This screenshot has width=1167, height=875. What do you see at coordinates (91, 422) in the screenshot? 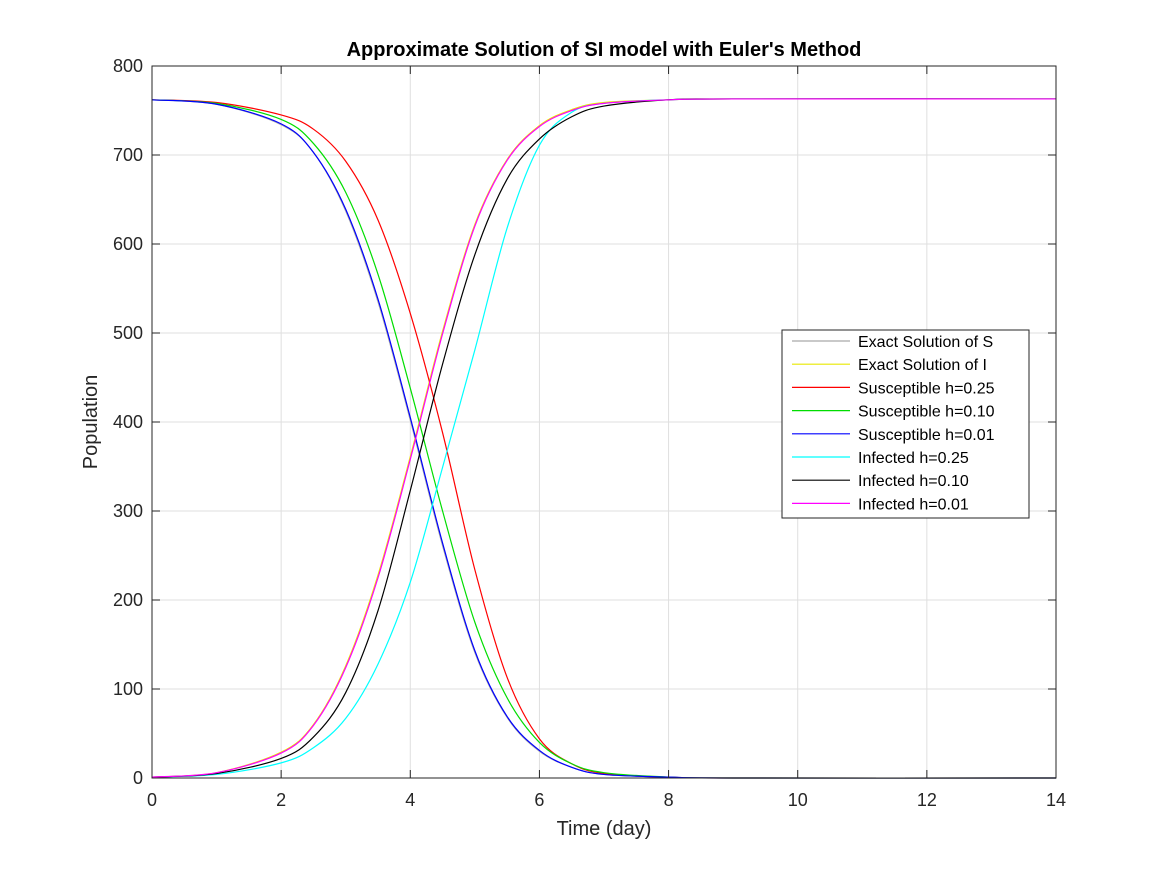
I see `y-axis-title: Population` at bounding box center [91, 422].